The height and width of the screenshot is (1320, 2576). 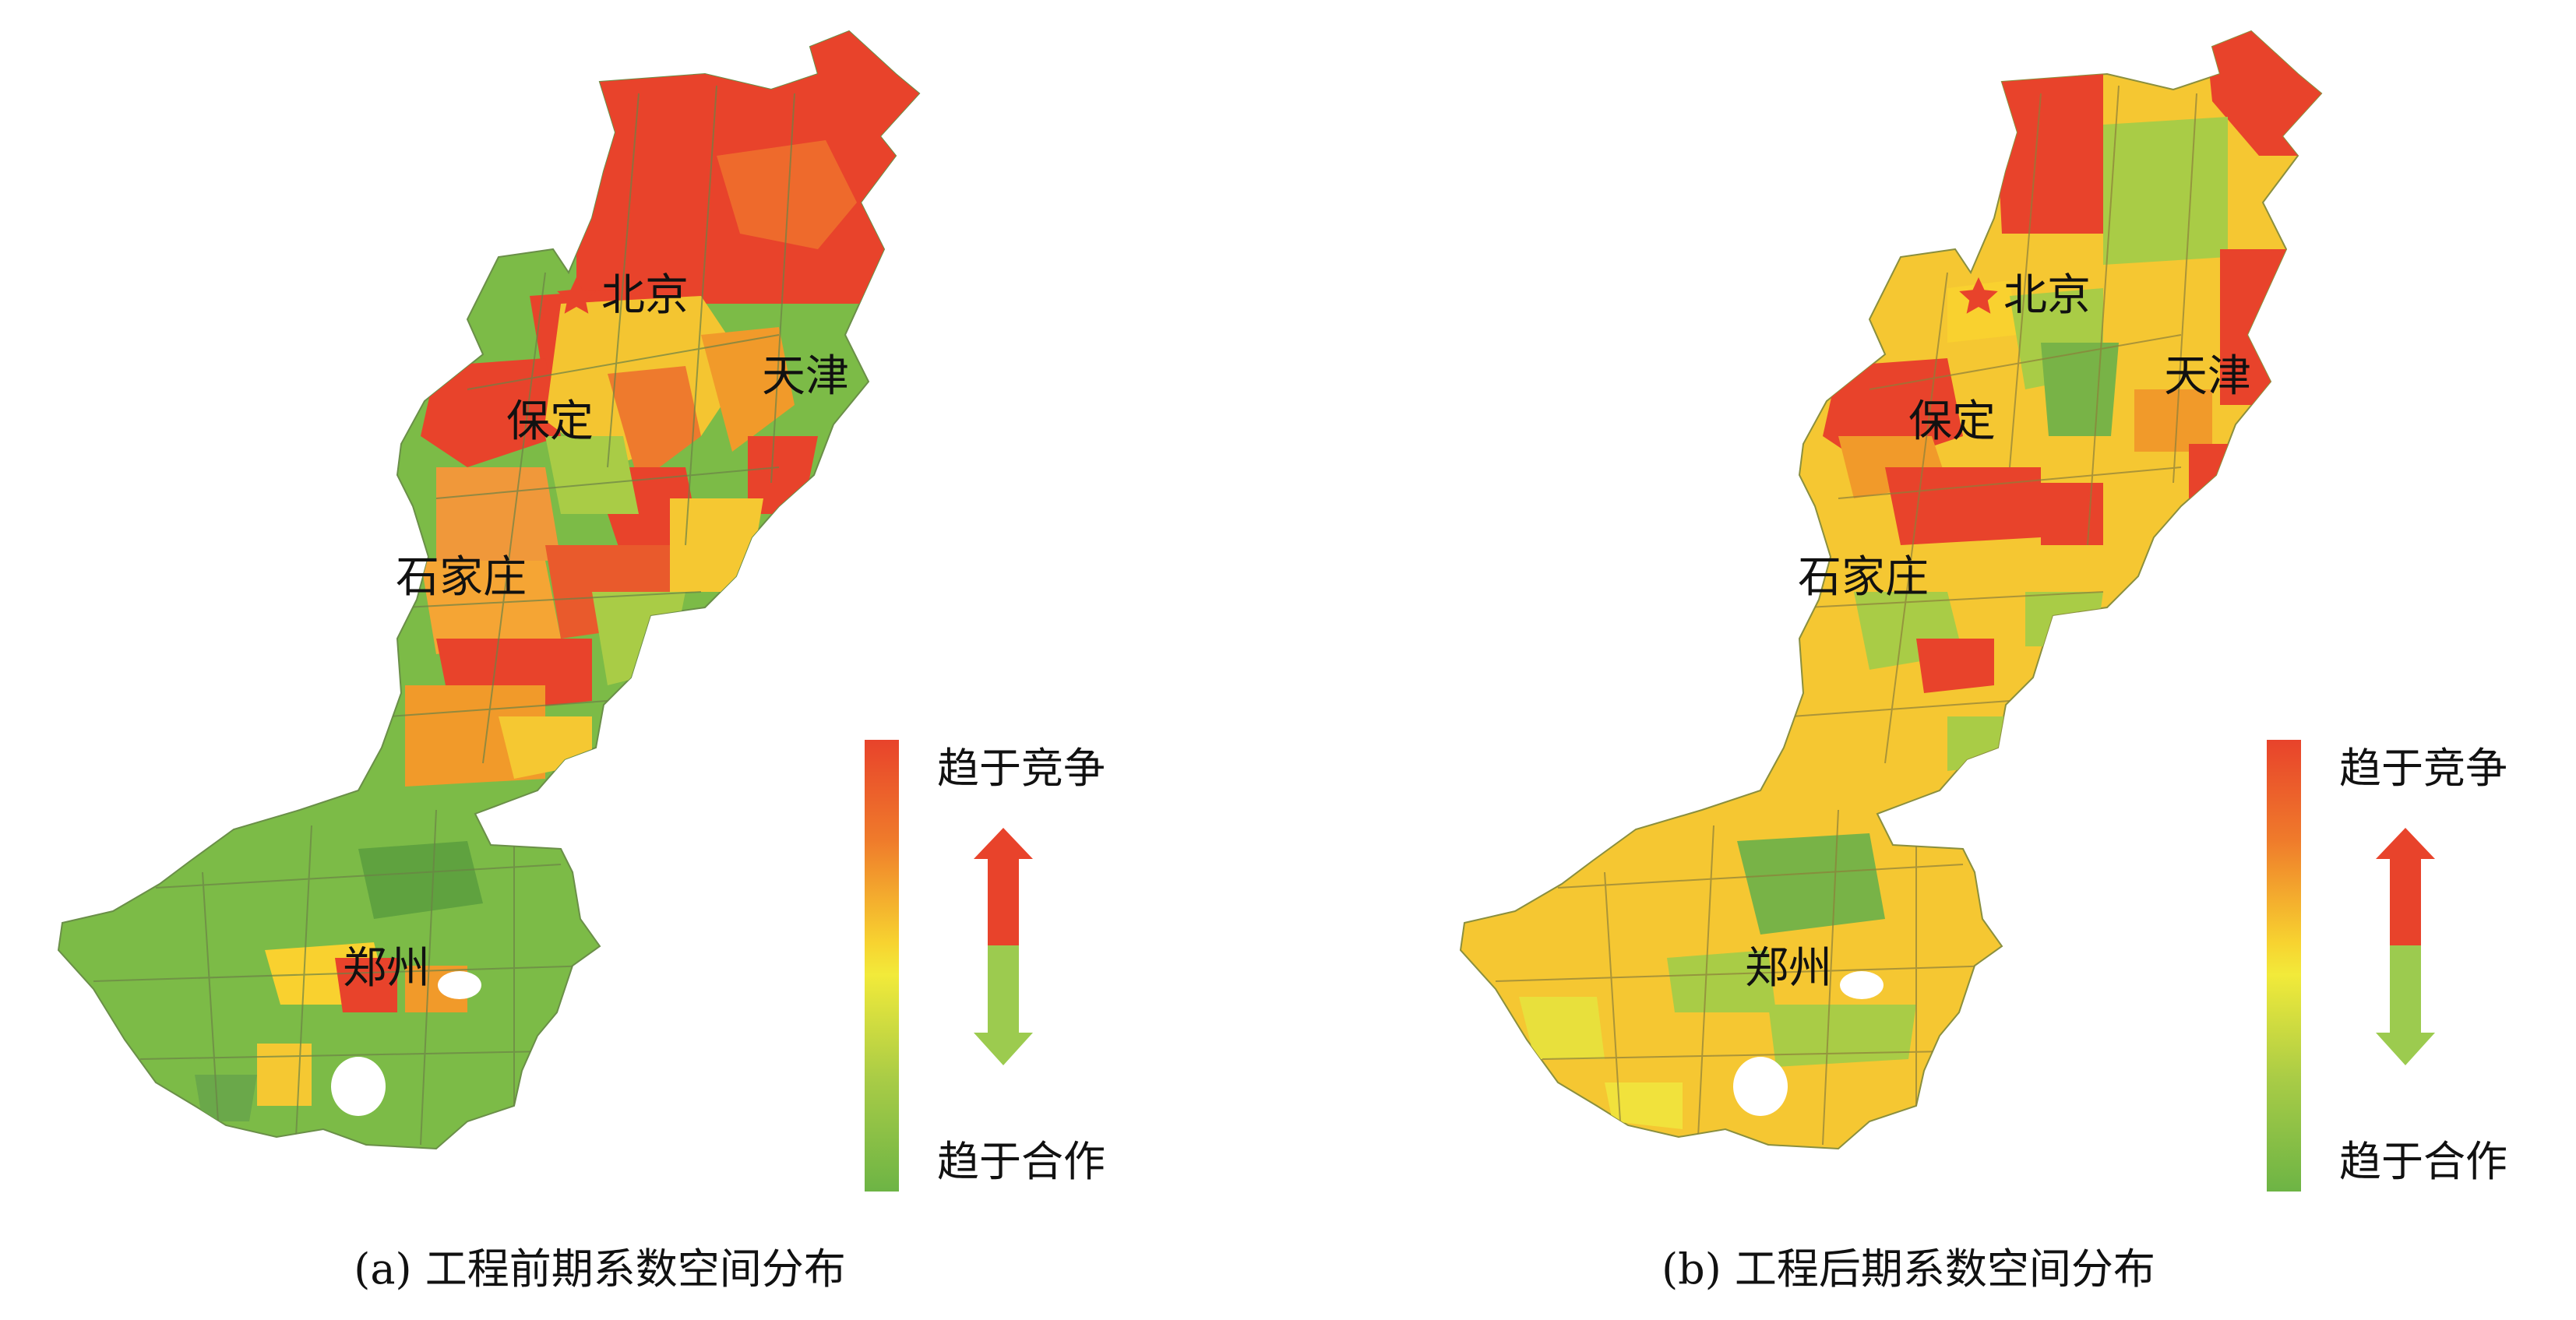 What do you see at coordinates (600, 1269) in the screenshot?
I see `caption-a: (a) 工程前期系数空间分布` at bounding box center [600, 1269].